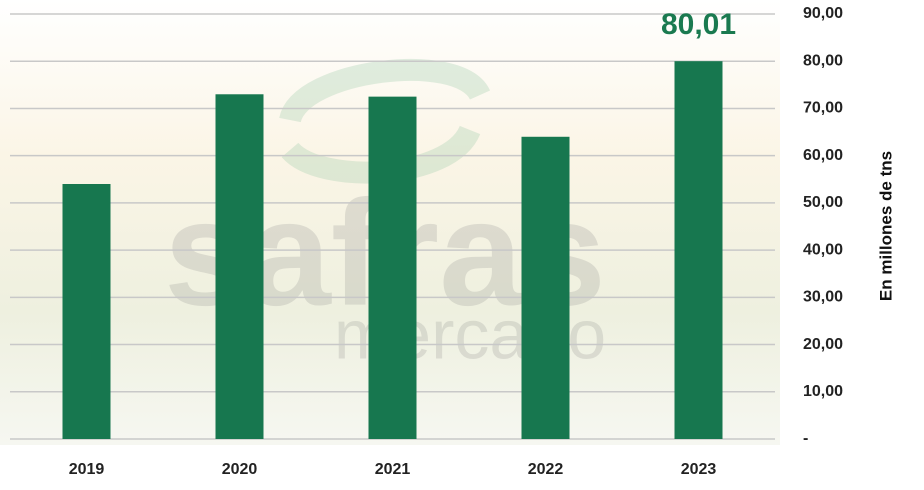 This screenshot has height=490, width=924. What do you see at coordinates (885, 226) in the screenshot?
I see `y-axis-title: En millones de tns` at bounding box center [885, 226].